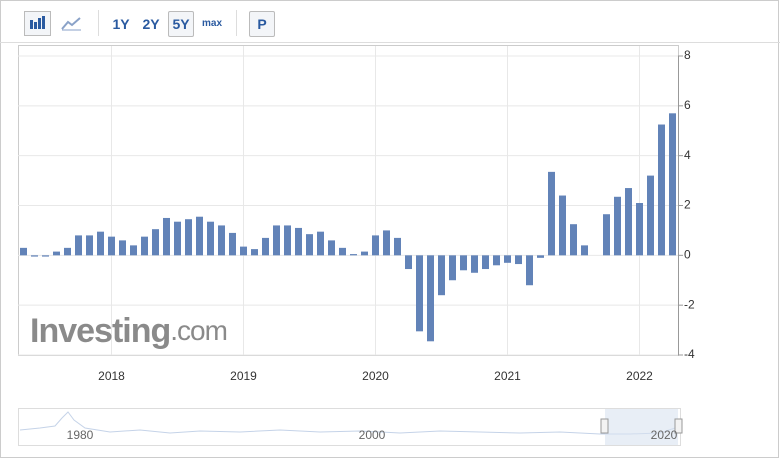  I want to click on bar-icon, so click(37, 22).